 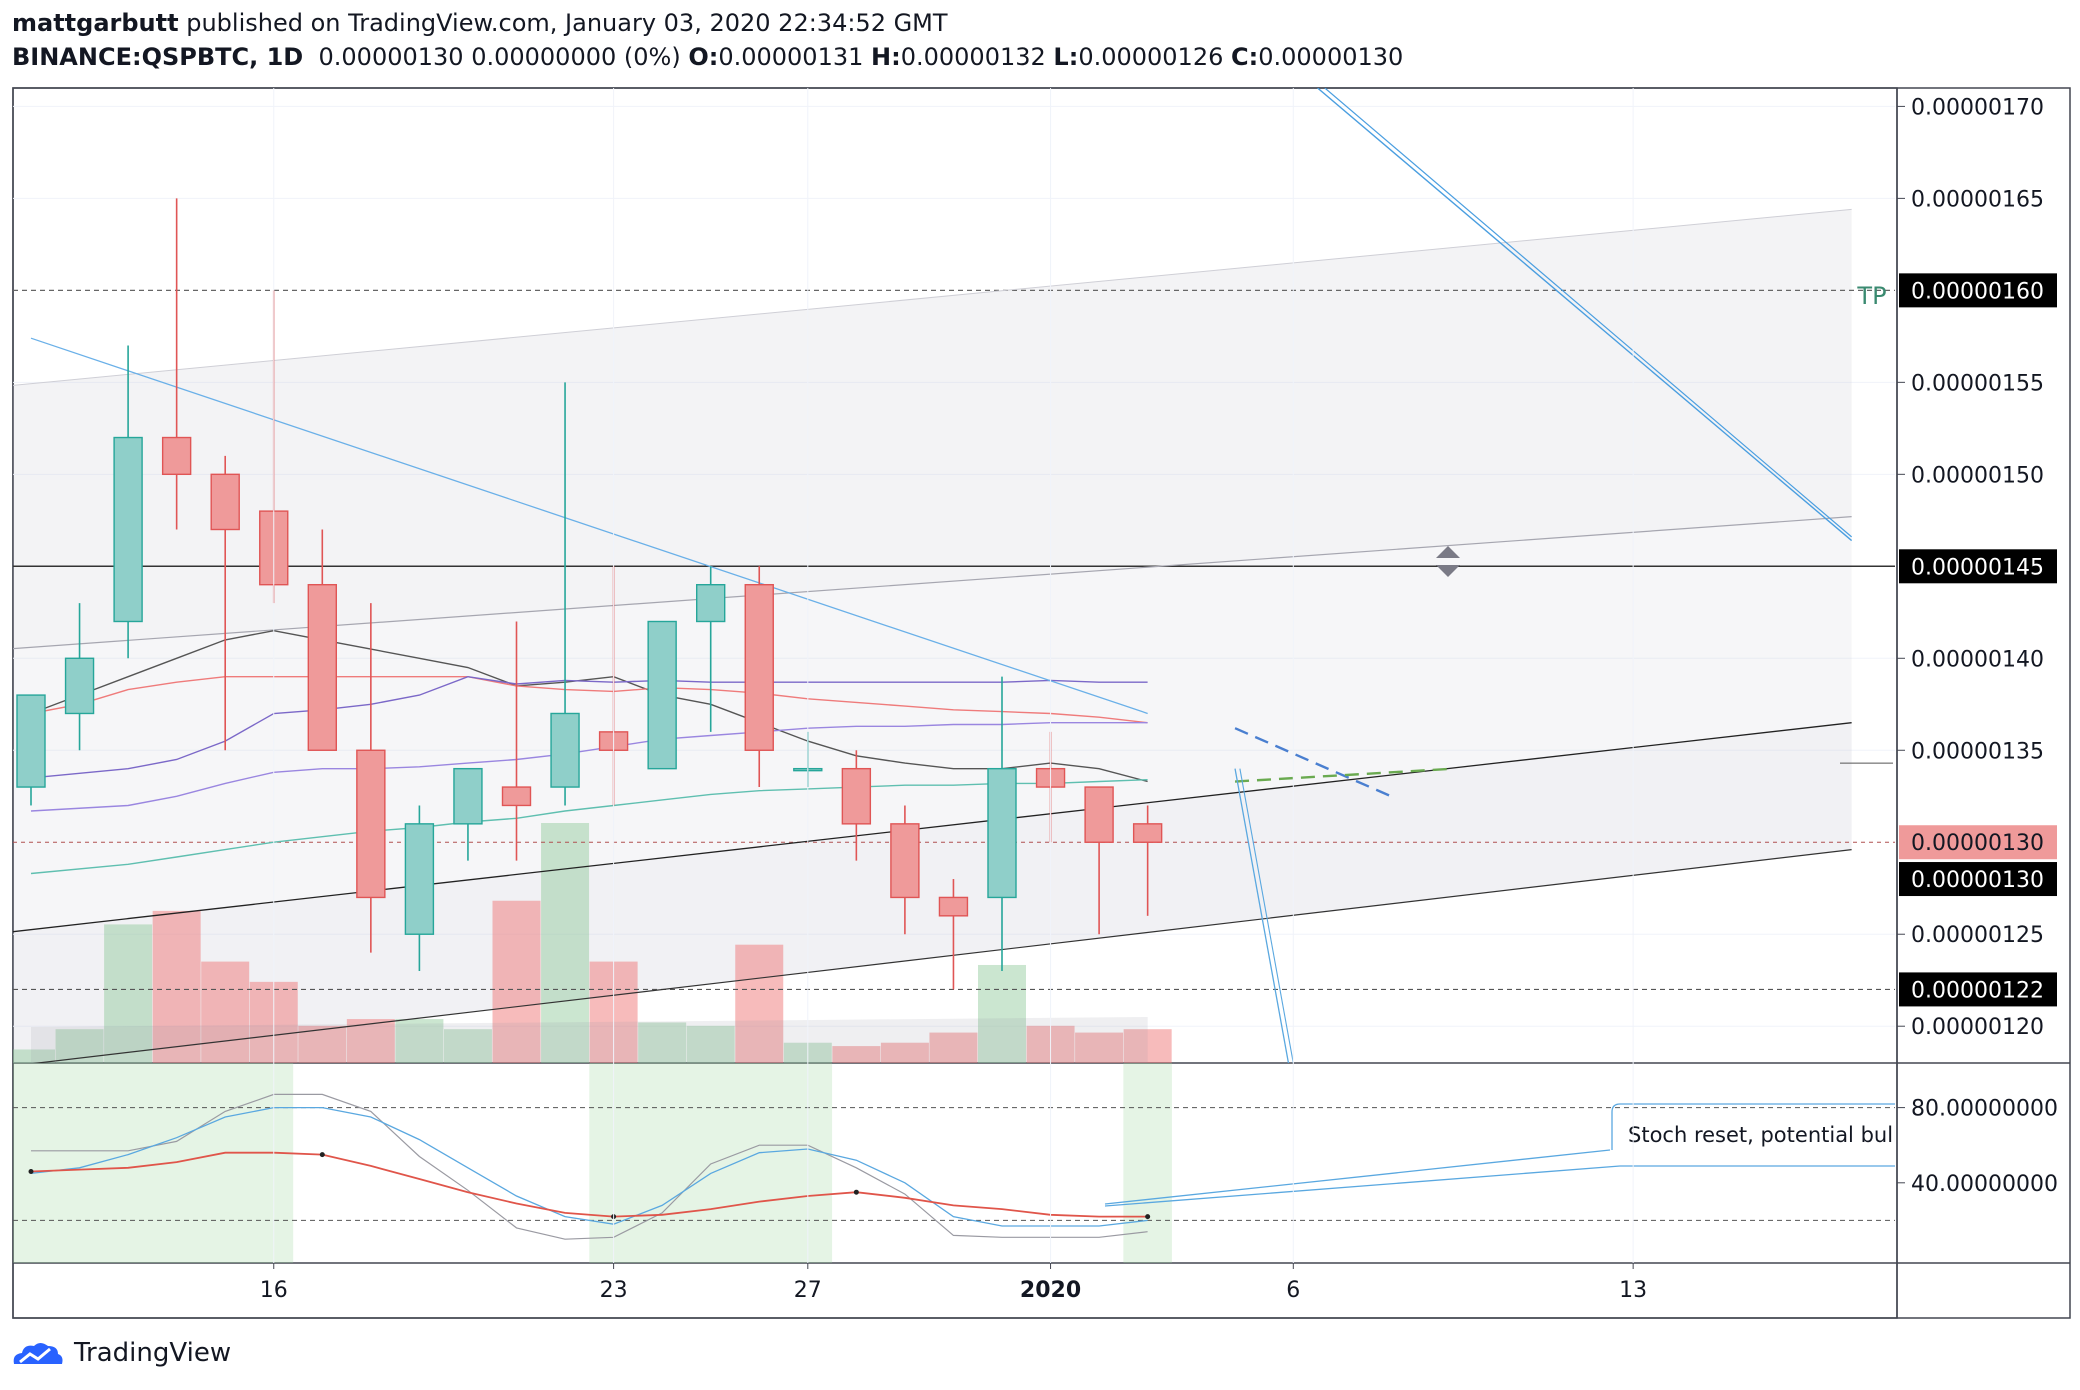 What do you see at coordinates (1977, 199) in the screenshot?
I see `price-tick-label: 0.00000165` at bounding box center [1977, 199].